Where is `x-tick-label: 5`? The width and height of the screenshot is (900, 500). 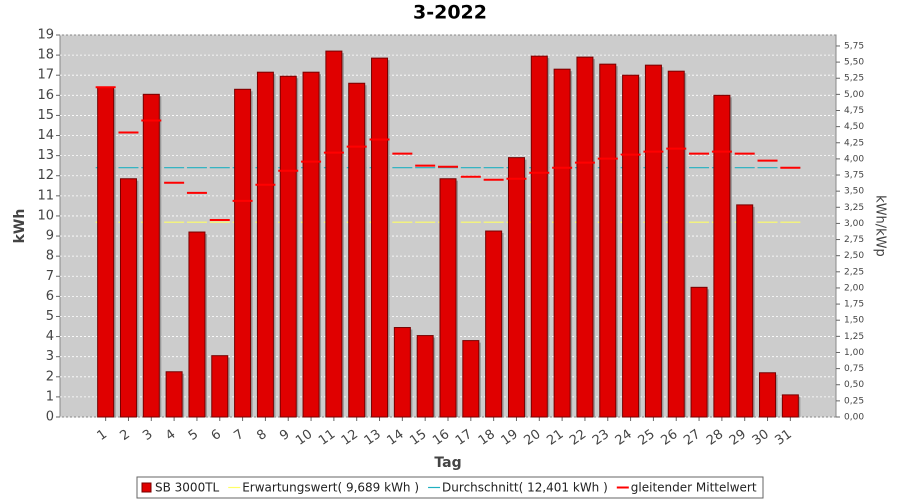
x-tick-label: 5 is located at coordinates (193, 435).